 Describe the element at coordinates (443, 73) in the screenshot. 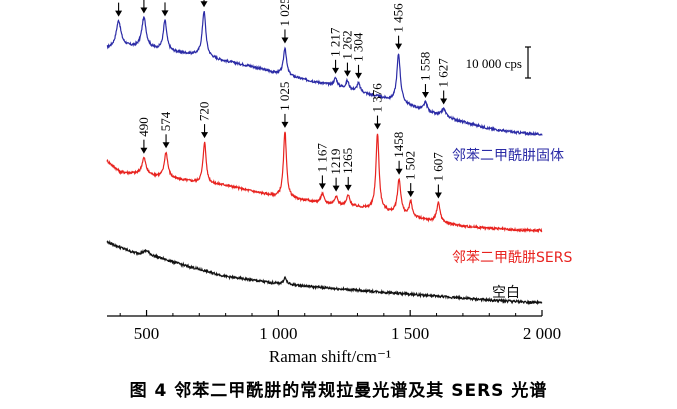

I see `peak-label: 1 627` at that location.